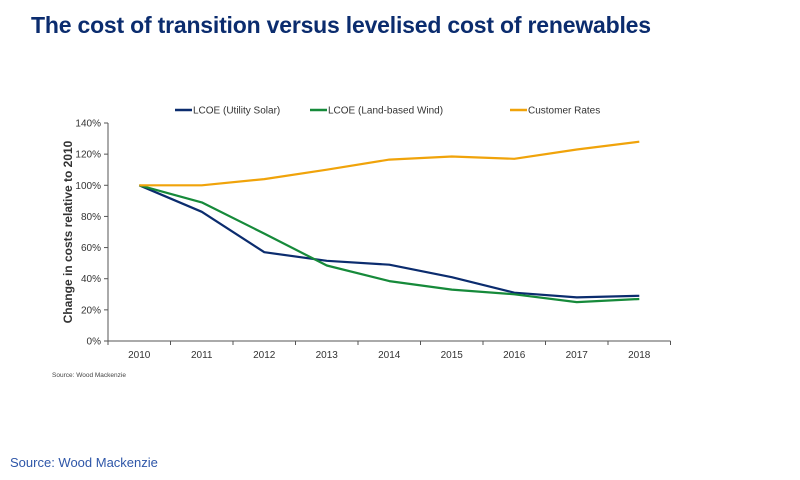 The height and width of the screenshot is (480, 800). I want to click on footer-source: Source: Wood Mackenzie, so click(84, 462).